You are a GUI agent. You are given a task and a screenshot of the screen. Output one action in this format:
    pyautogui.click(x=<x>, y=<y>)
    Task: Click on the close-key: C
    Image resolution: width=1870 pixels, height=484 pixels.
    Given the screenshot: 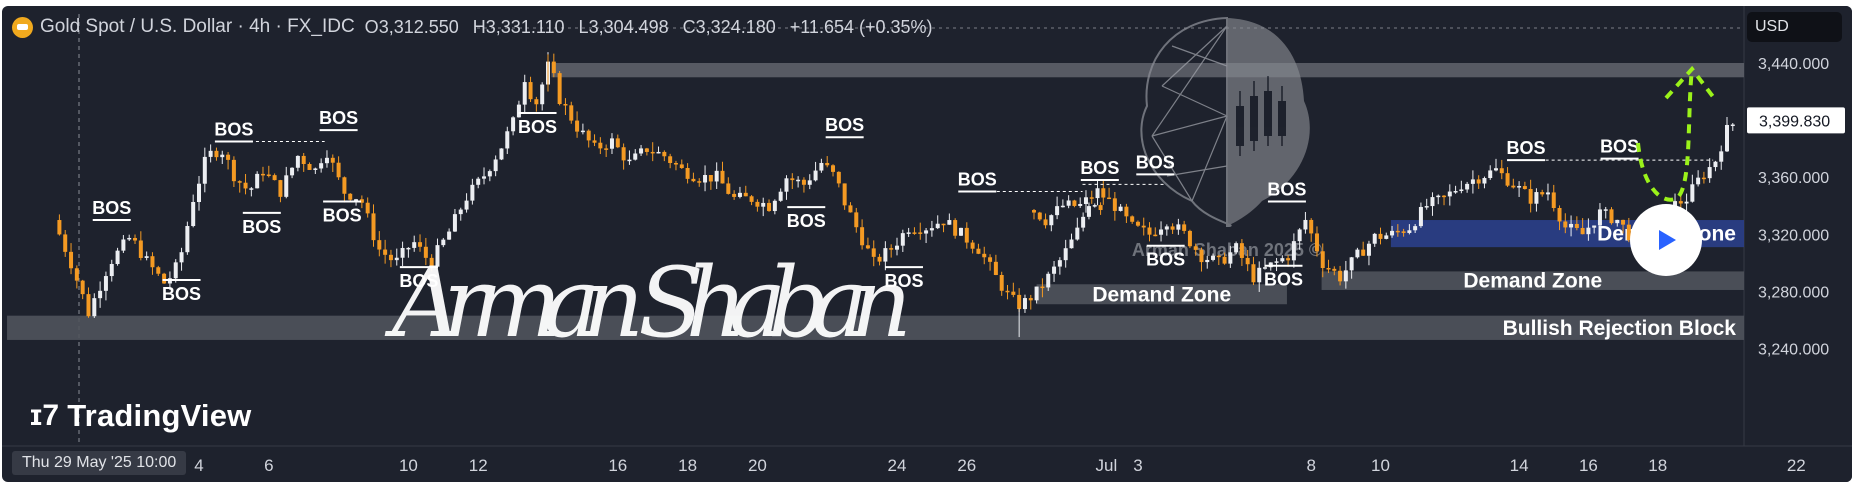 What is the action you would take?
    pyautogui.click(x=689, y=26)
    